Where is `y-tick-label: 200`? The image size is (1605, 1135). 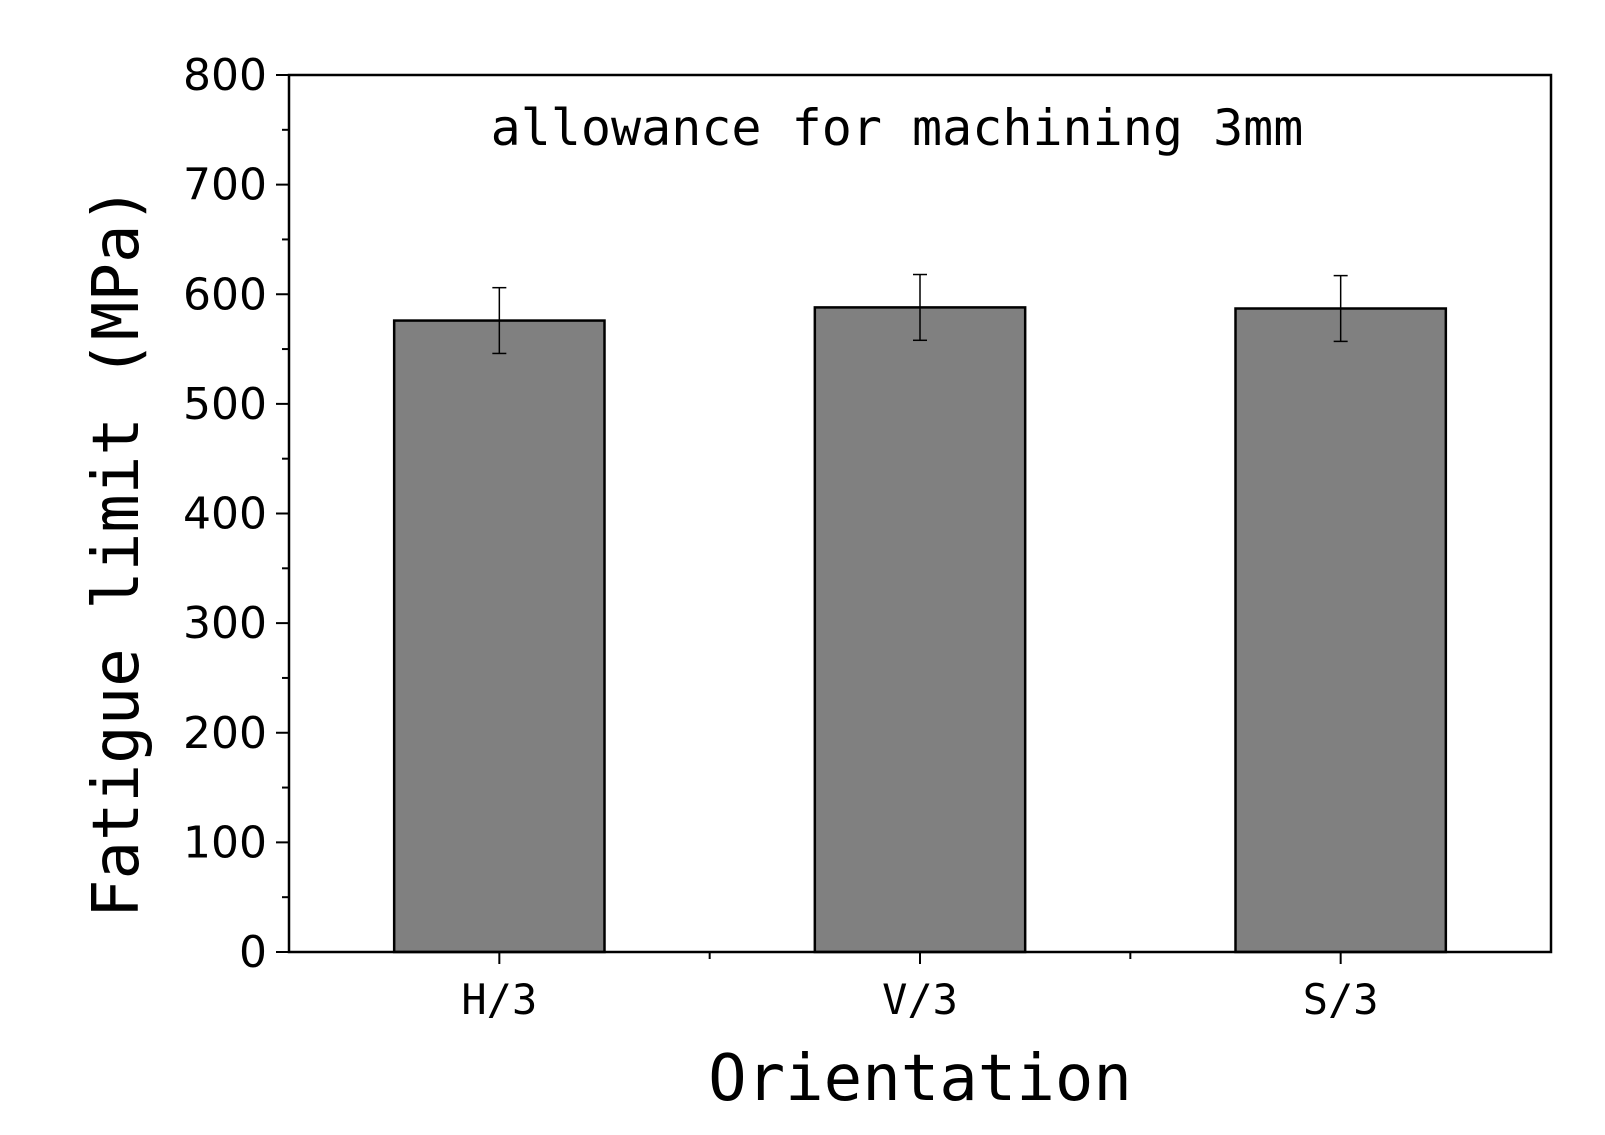
y-tick-label: 200 is located at coordinates (225, 733).